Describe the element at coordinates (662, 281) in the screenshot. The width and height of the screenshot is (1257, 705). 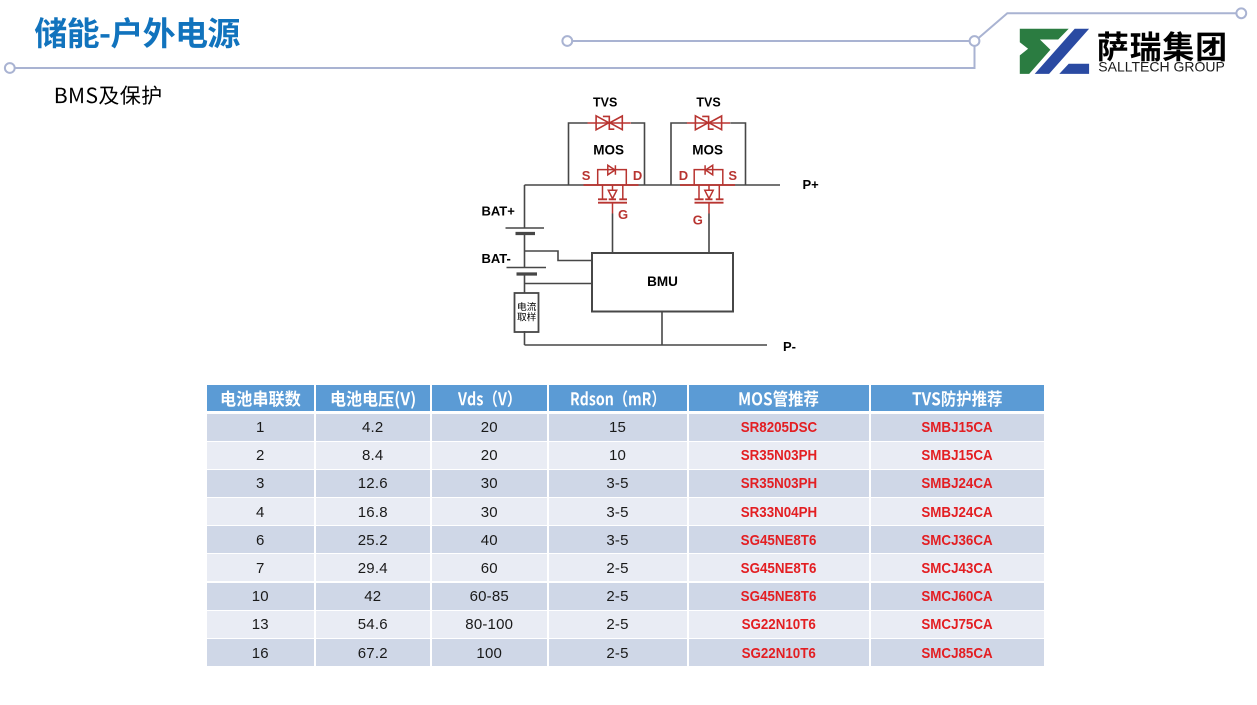
I see `svg-text: BMU` at that location.